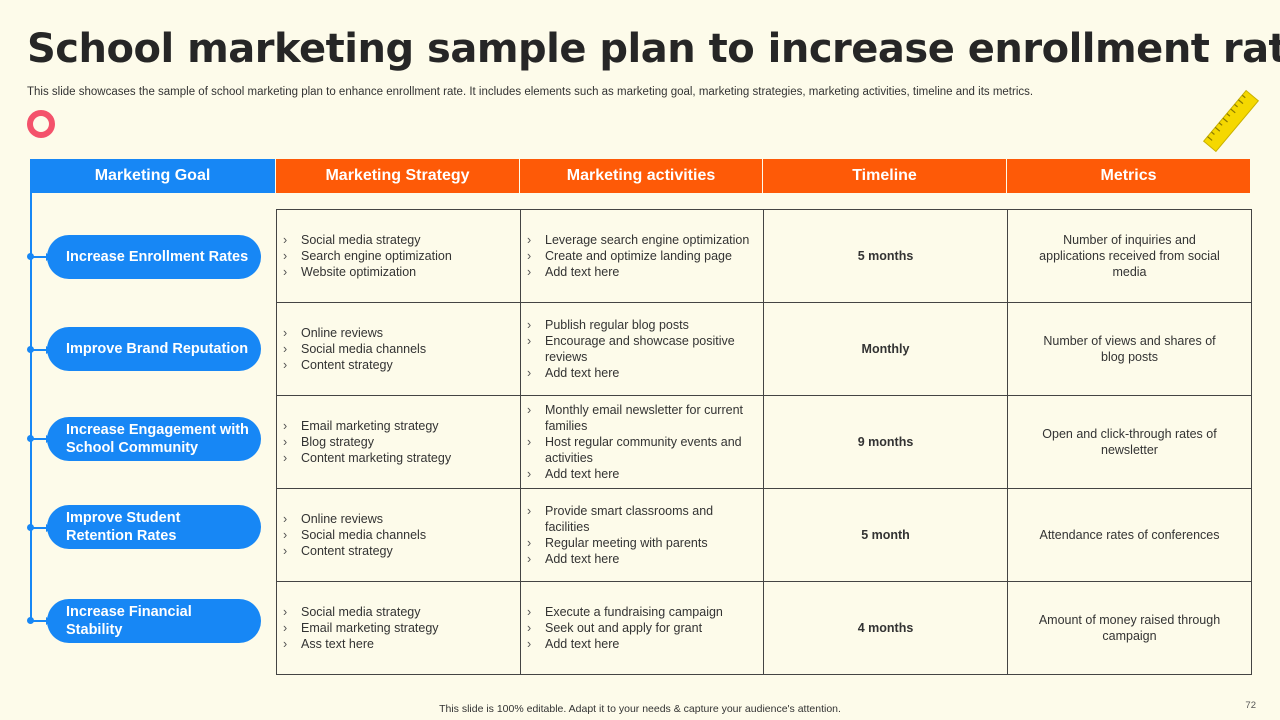  Describe the element at coordinates (885, 349) in the screenshot. I see `timeline-cell: Monthly` at that location.